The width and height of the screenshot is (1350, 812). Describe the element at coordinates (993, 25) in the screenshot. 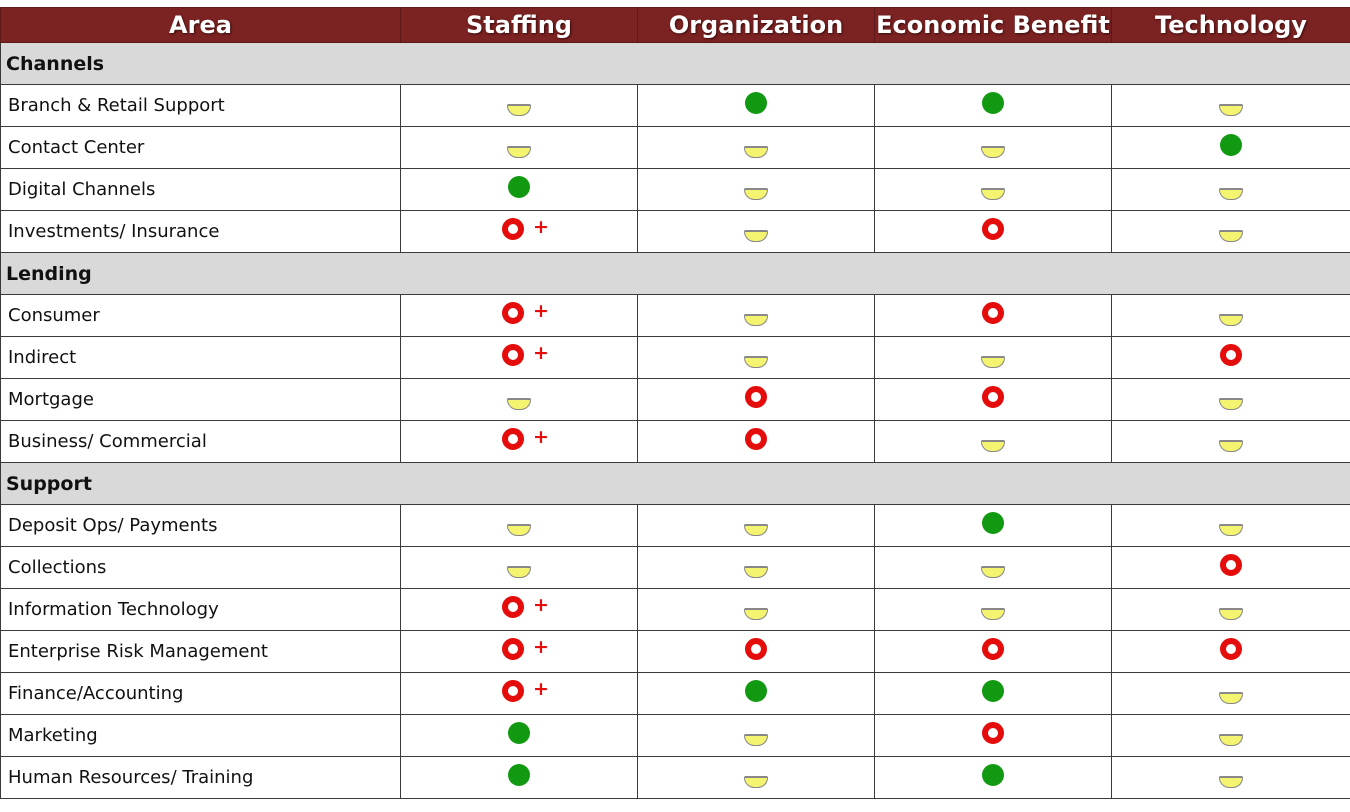

I see `header-economic-benefit: Economic Benefit` at that location.